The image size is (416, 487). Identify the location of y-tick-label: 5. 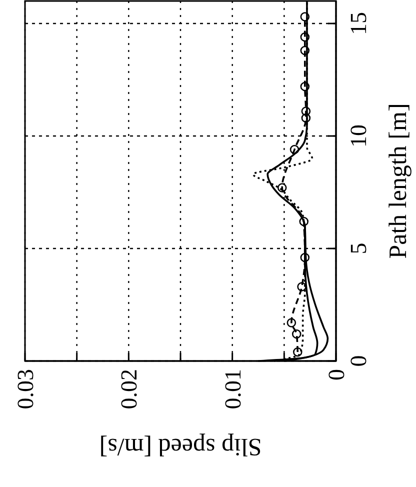
(358, 248).